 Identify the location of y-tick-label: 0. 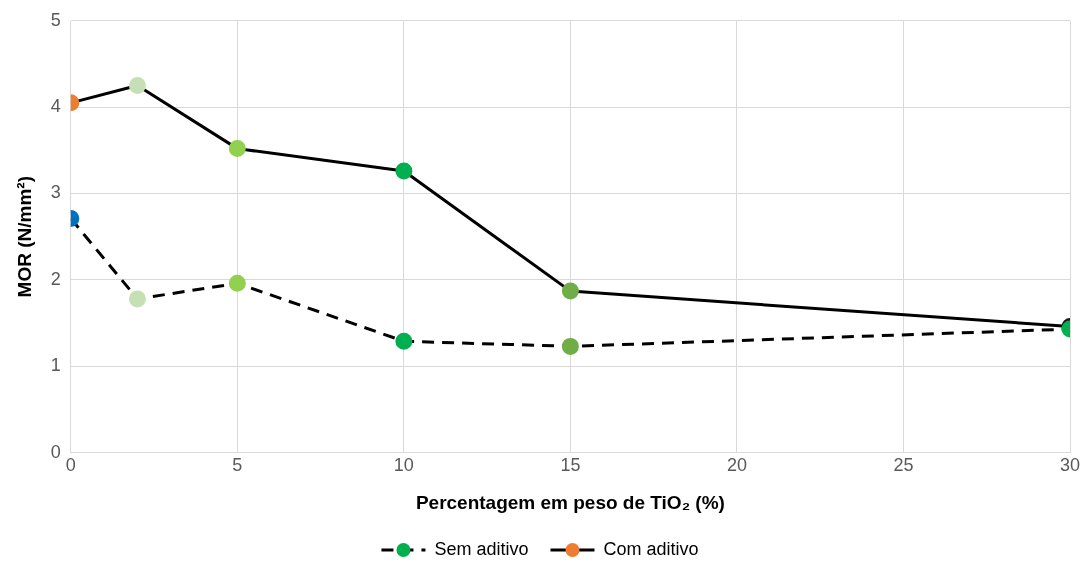
(55, 451).